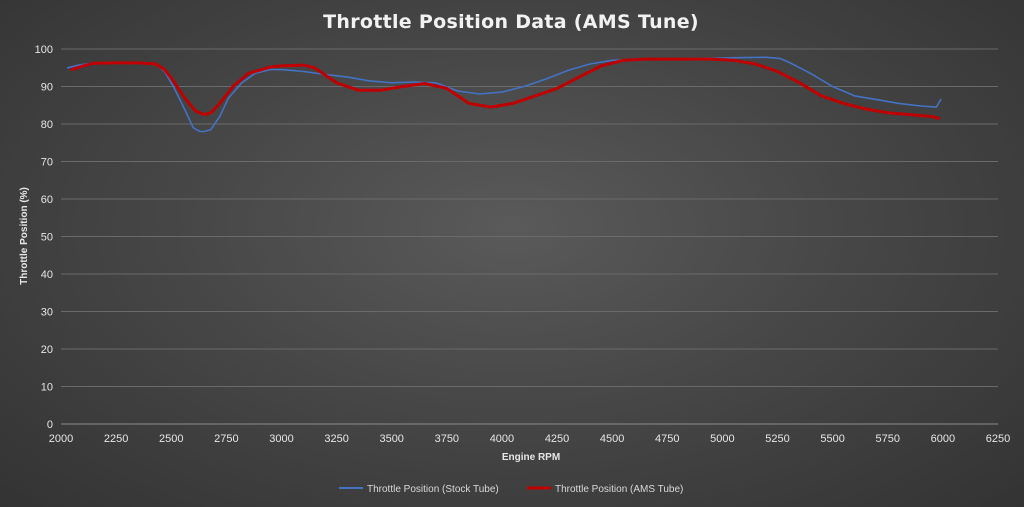 This screenshot has height=507, width=1024. Describe the element at coordinates (47, 125) in the screenshot. I see `y-tick-label: 80` at that location.